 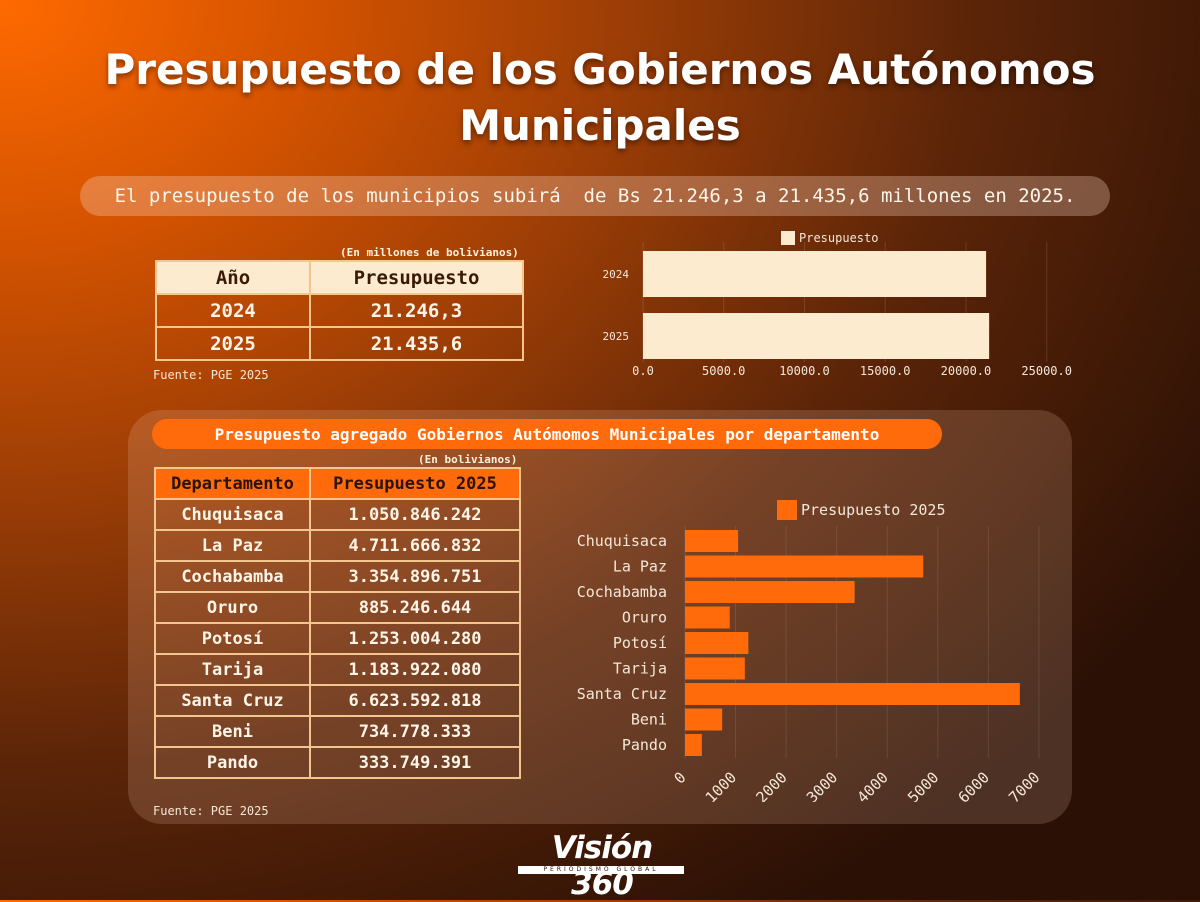 What do you see at coordinates (232, 607) in the screenshot?
I see `cell-department: Oruro` at bounding box center [232, 607].